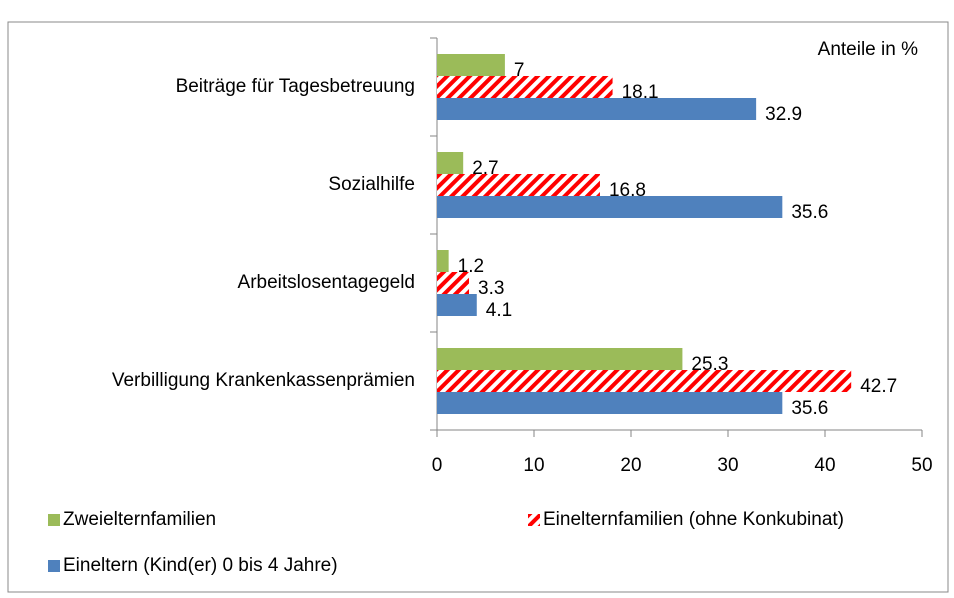  What do you see at coordinates (627, 190) in the screenshot?
I see `data-label: 16.8` at bounding box center [627, 190].